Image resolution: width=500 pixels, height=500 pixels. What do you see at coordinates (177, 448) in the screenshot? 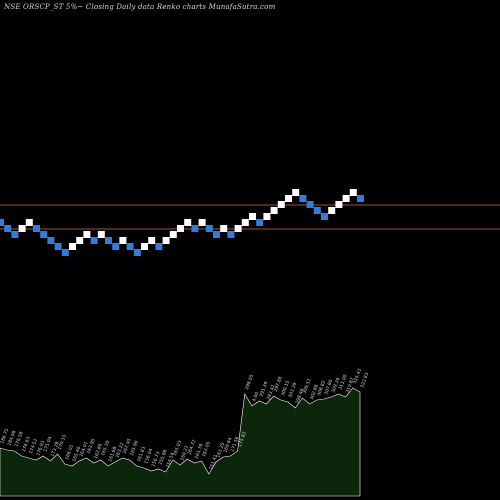
I see `volume-label: 165.03` at bounding box center [177, 448].